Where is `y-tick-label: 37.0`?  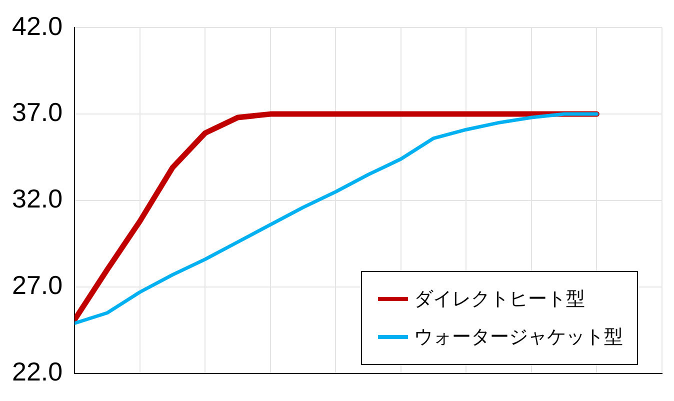 y-tick-label: 37.0 is located at coordinates (37, 112).